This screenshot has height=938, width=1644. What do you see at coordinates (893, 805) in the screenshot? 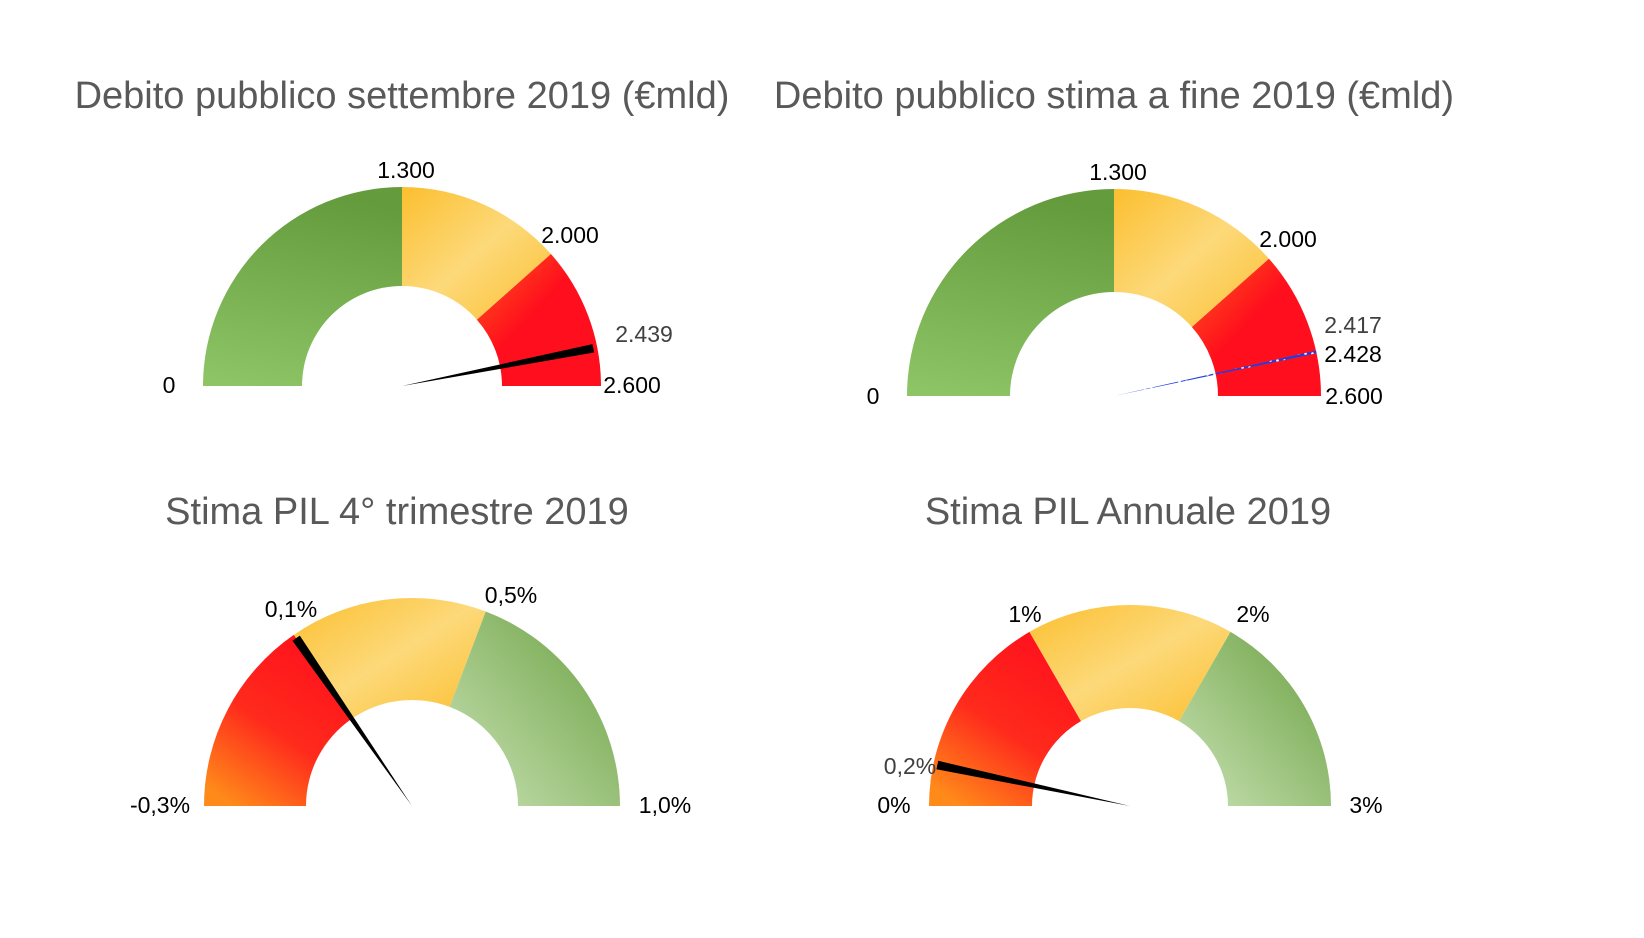
I see `gauge-4-label-min: 0%` at bounding box center [893, 805].